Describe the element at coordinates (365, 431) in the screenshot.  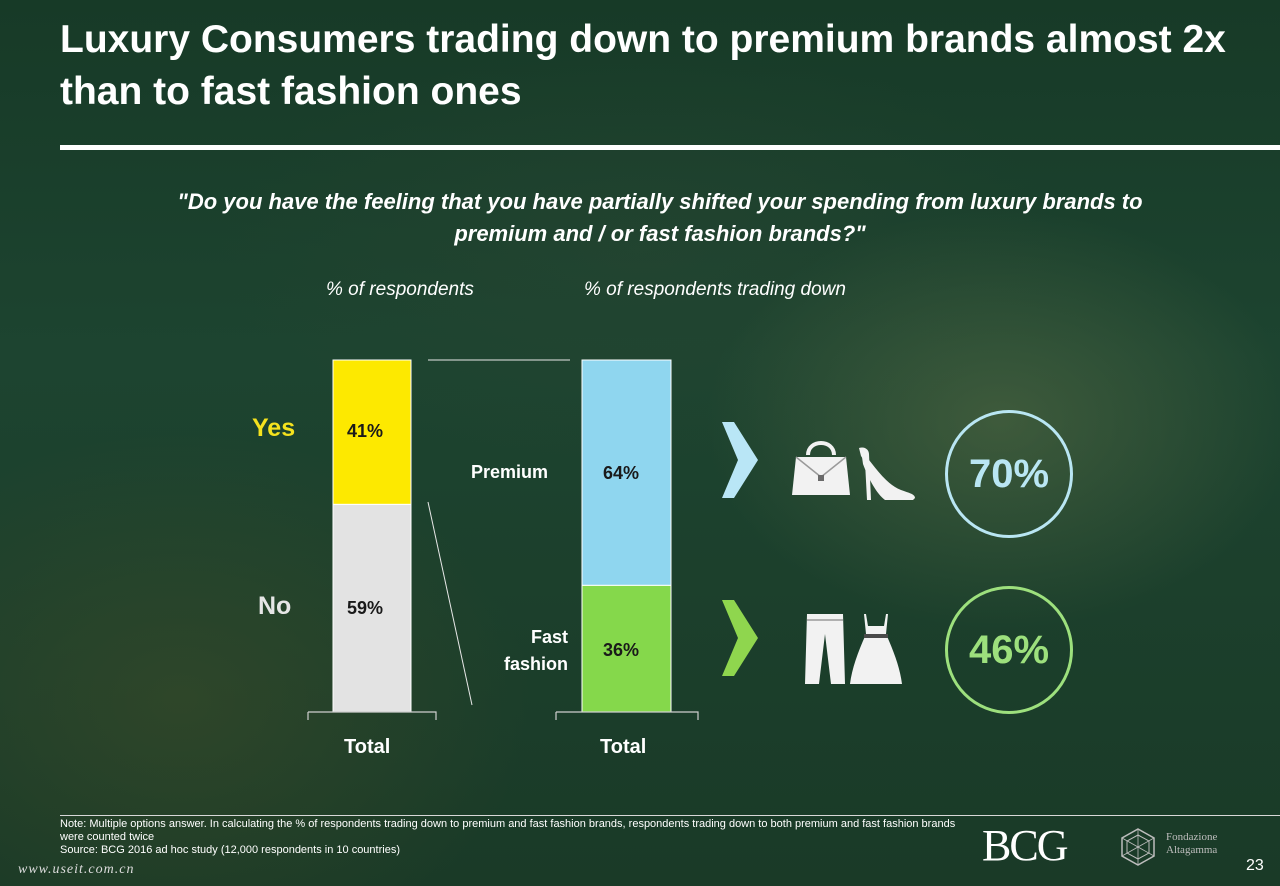
I see `bar-label-yes: 41%` at that location.